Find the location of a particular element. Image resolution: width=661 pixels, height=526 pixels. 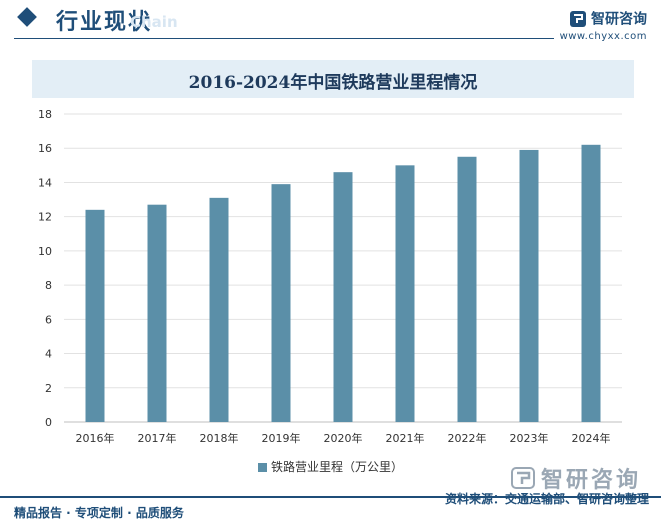

y-tick-label: 0 is located at coordinates (48, 422).